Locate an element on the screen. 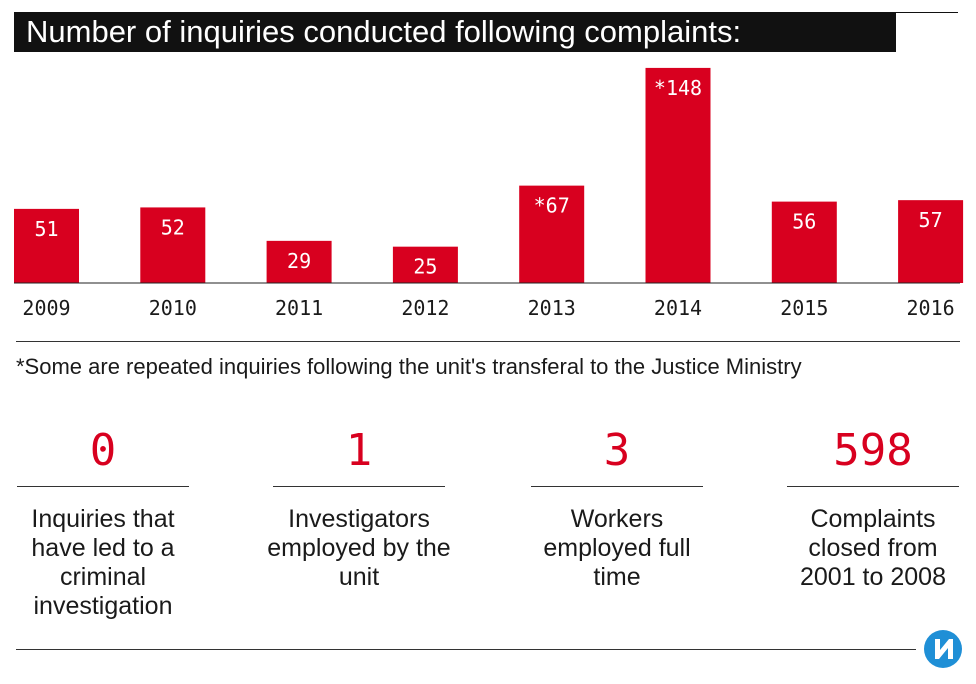  bar-2014 is located at coordinates (678, 175).